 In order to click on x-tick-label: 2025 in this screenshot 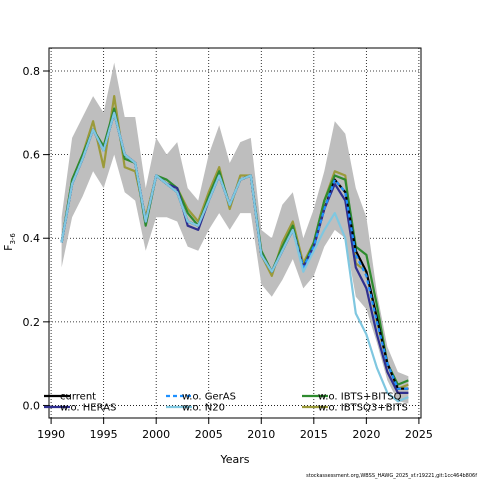, I will do `click(419, 434)`.